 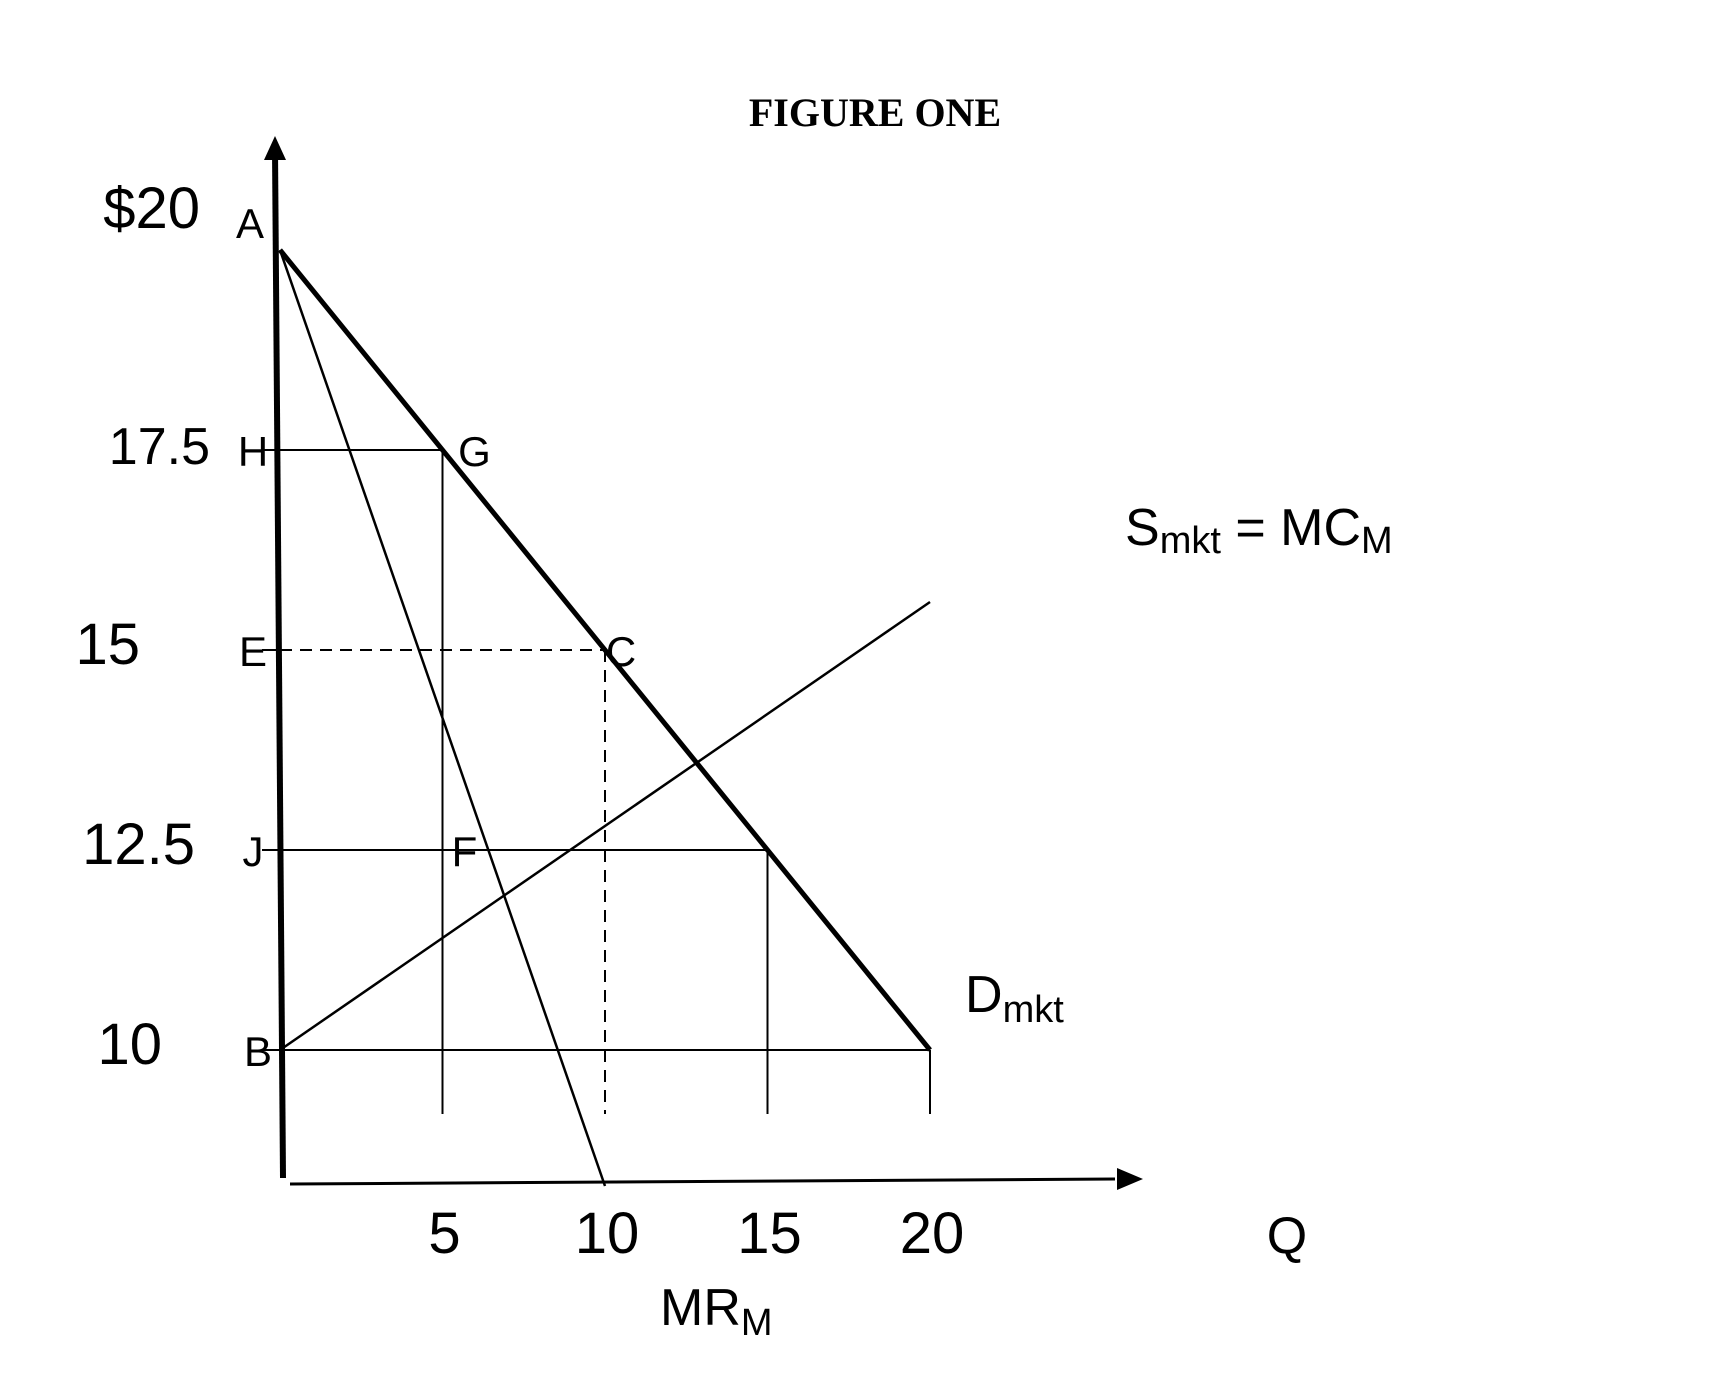 I want to click on series-label-demand-sub: mkt, so click(x=1034, y=1010).